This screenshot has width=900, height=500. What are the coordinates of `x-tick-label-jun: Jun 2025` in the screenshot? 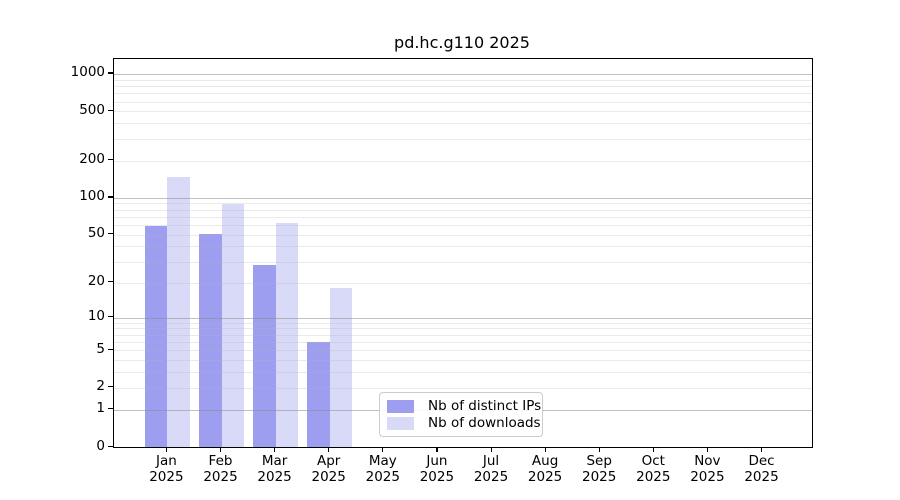 It's located at (437, 469).